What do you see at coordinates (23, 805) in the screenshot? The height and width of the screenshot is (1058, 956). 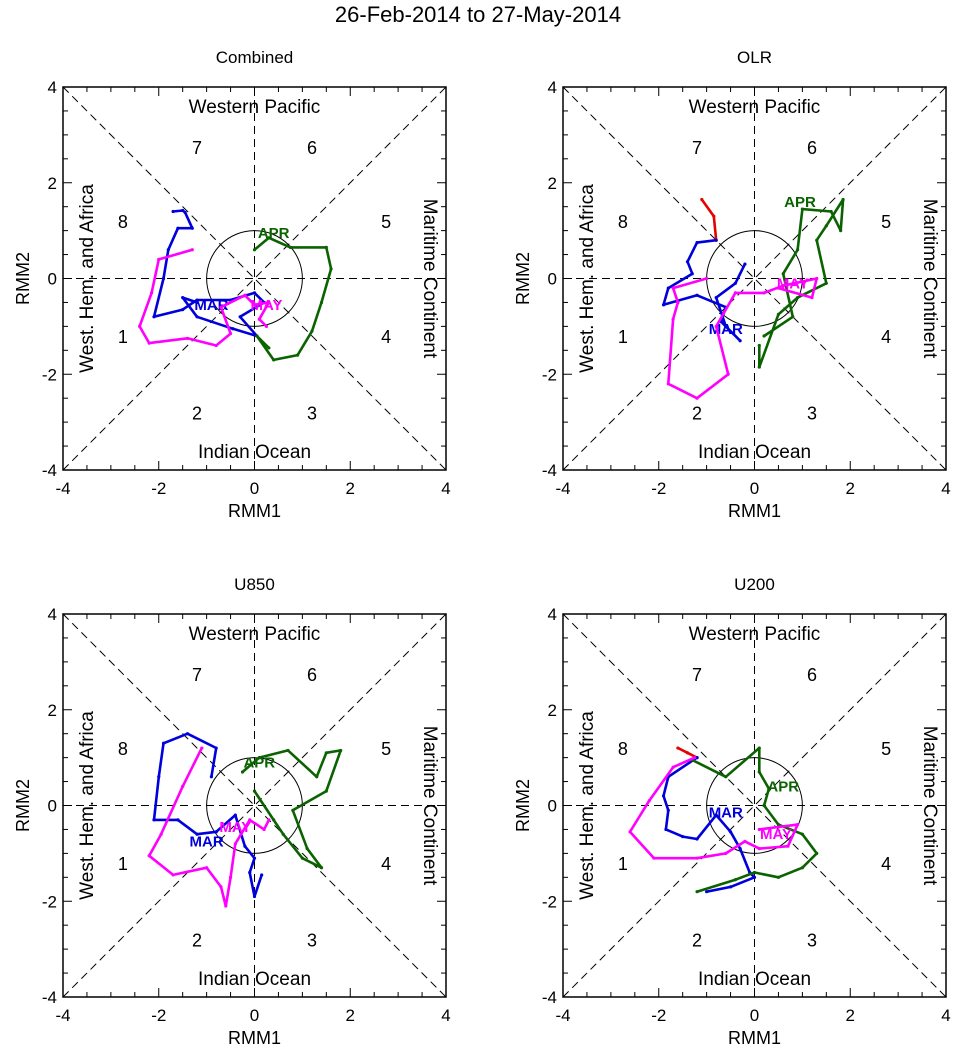 I see `y-axis-label: RMM2` at bounding box center [23, 805].